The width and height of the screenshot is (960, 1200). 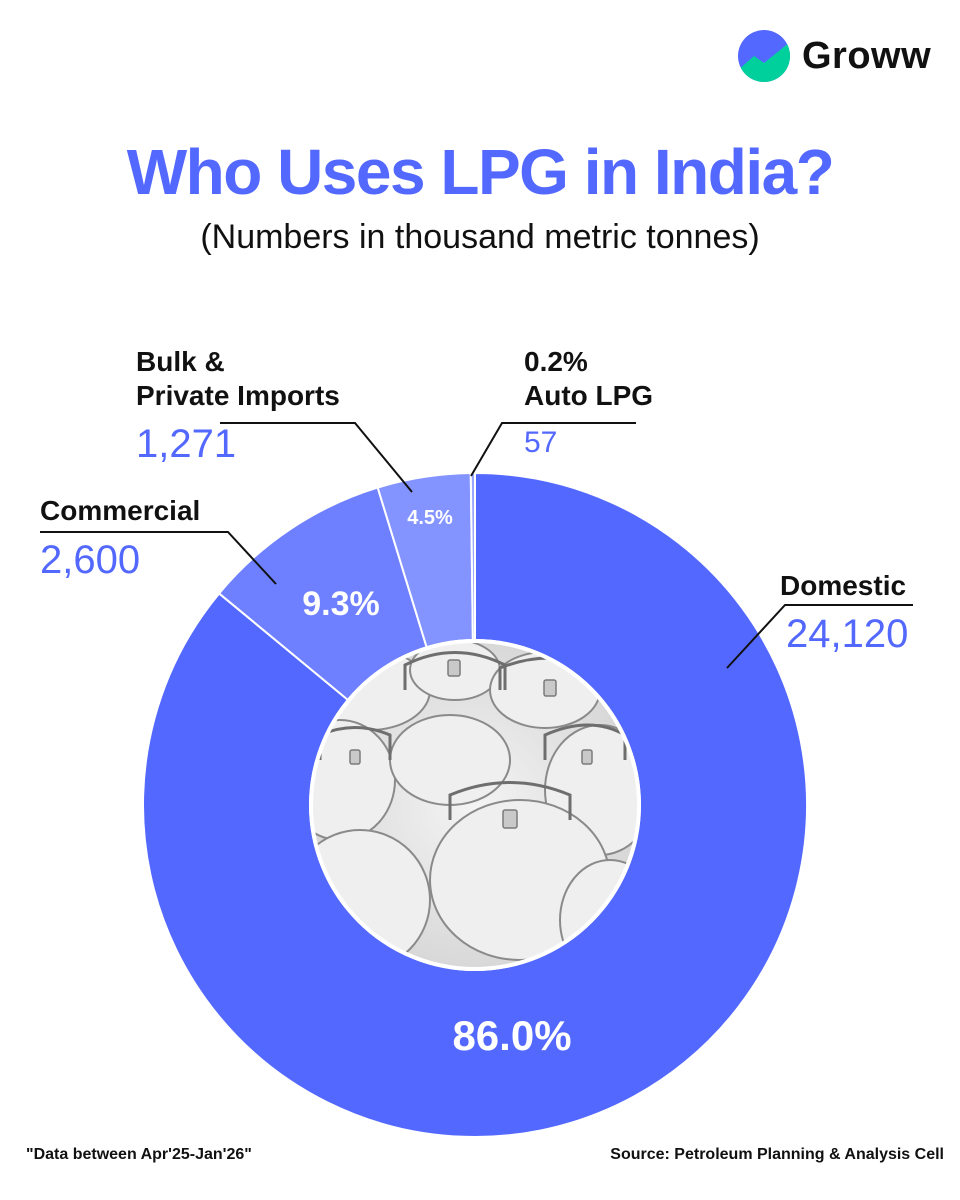 I want to click on label-domestic: Domestic, so click(x=843, y=585).